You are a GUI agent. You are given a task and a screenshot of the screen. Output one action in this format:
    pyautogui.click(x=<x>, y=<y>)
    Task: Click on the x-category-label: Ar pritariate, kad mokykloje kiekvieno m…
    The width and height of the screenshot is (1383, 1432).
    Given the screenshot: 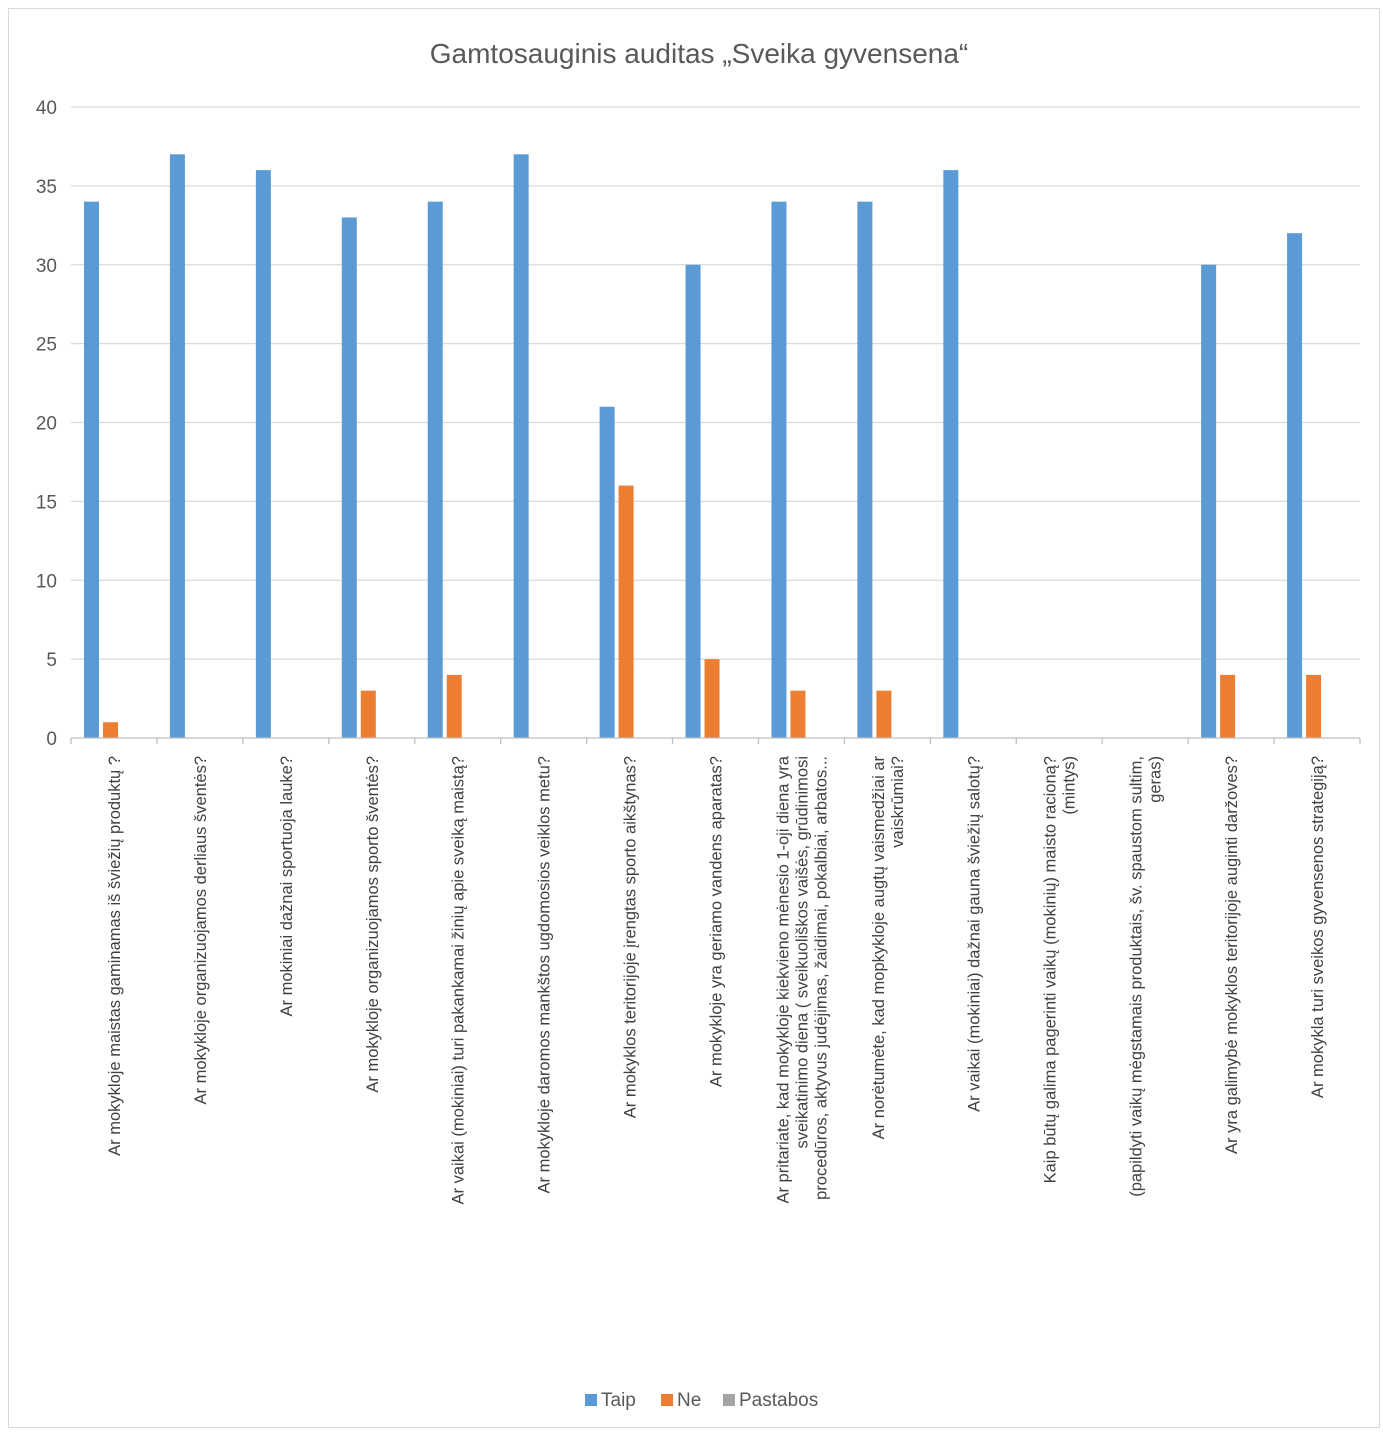 What is the action you would take?
    pyautogui.click(x=802, y=979)
    